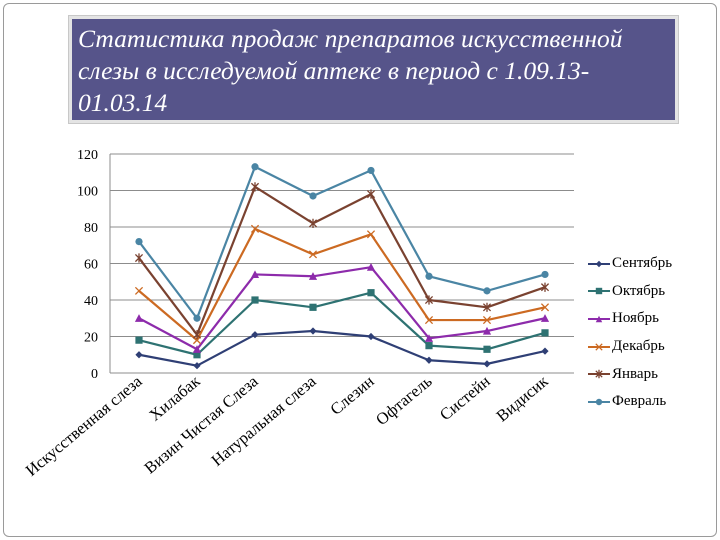 The width and height of the screenshot is (720, 540). I want to click on legend-entry: Декабрь, so click(650, 347).